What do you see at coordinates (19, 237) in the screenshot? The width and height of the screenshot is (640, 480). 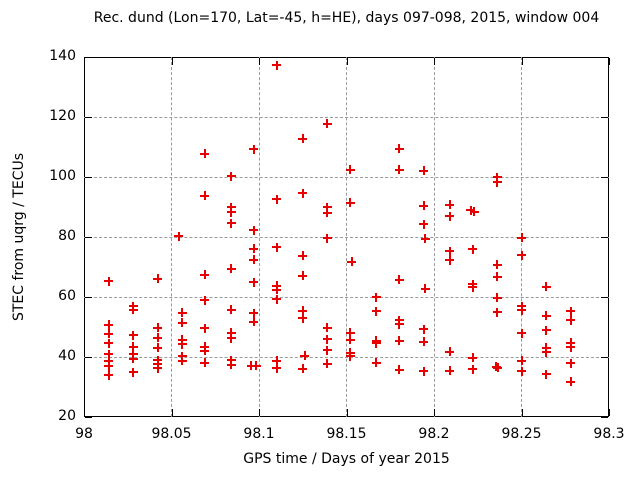 I see `y-axis-title: STEC from uqrg / TECUs` at bounding box center [19, 237].